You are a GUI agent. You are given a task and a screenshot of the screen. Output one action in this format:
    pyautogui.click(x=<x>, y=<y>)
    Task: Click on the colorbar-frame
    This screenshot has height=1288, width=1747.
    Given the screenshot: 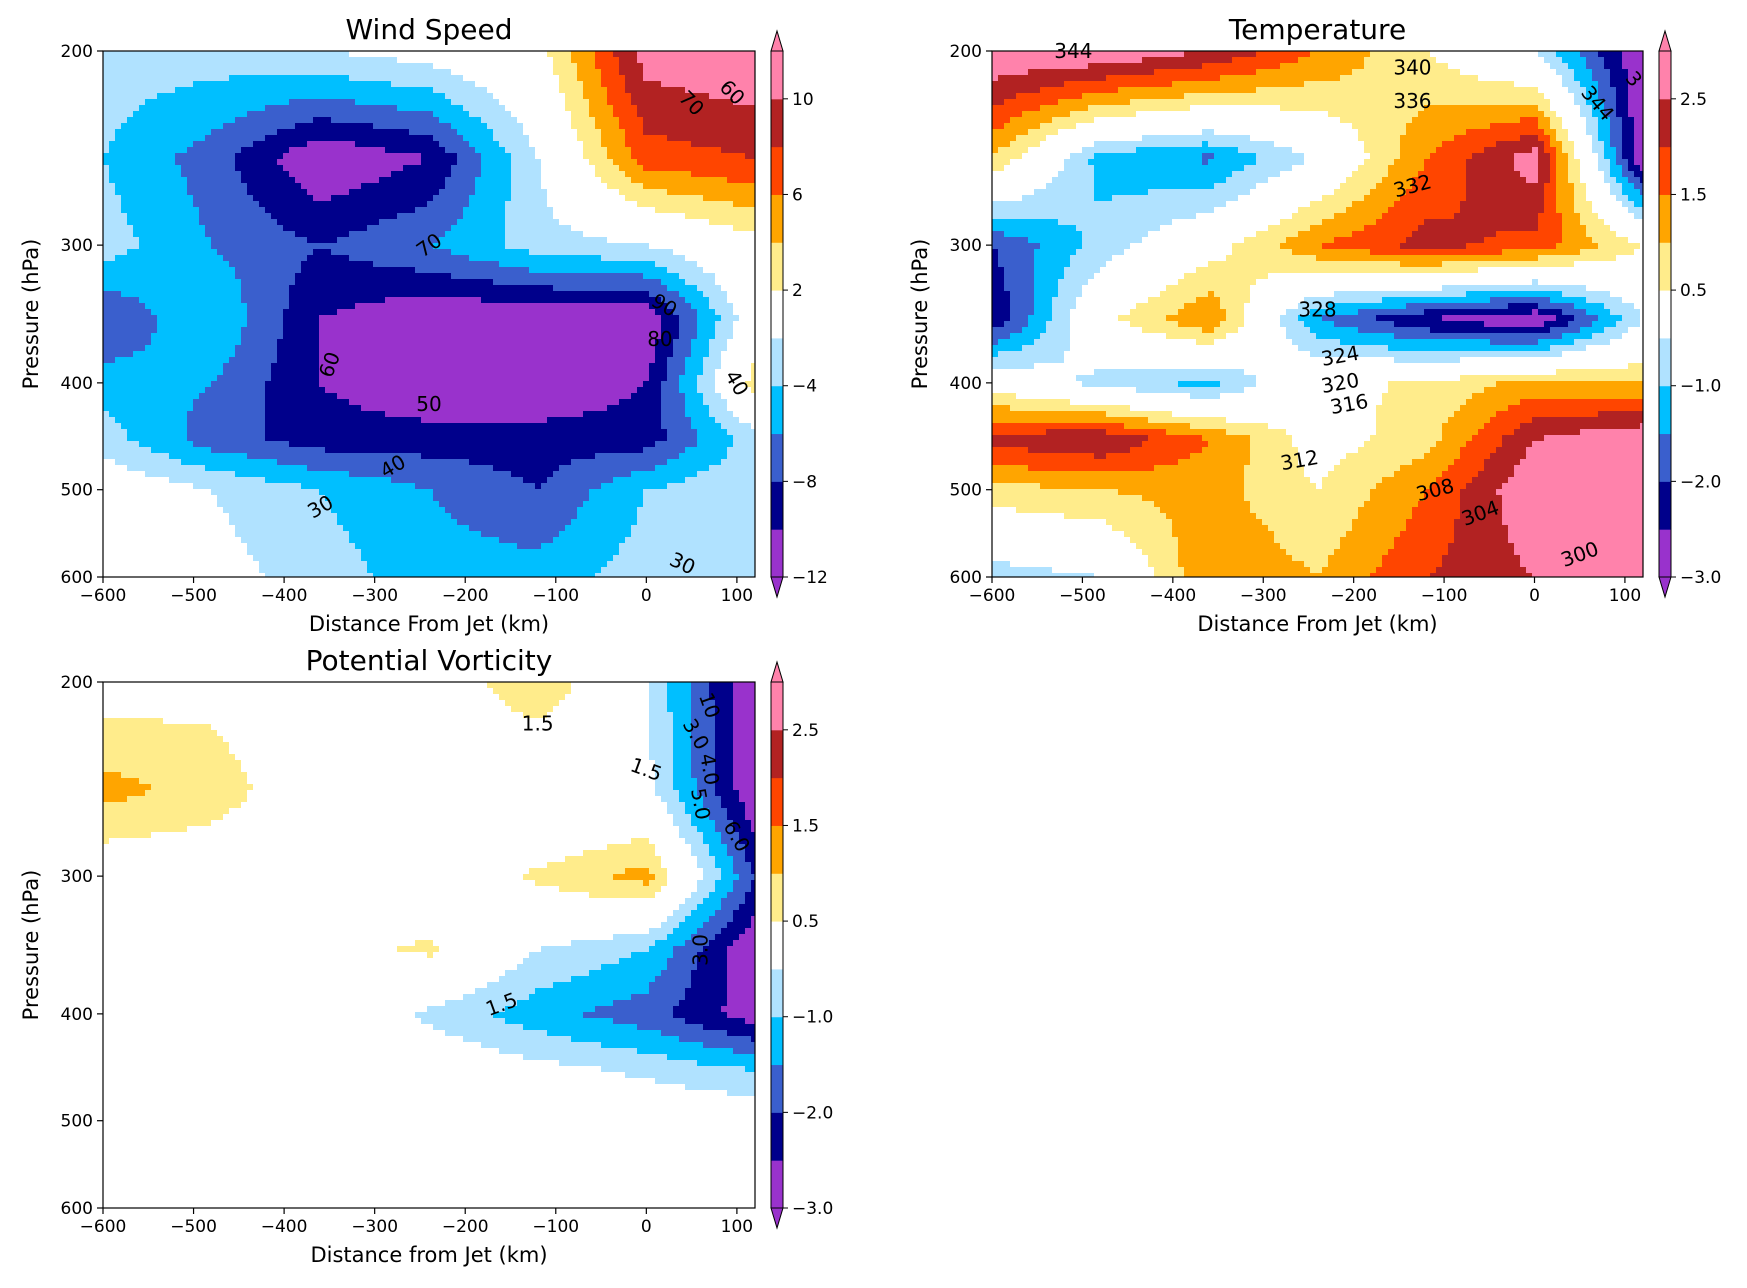 What is the action you would take?
    pyautogui.click(x=777, y=314)
    